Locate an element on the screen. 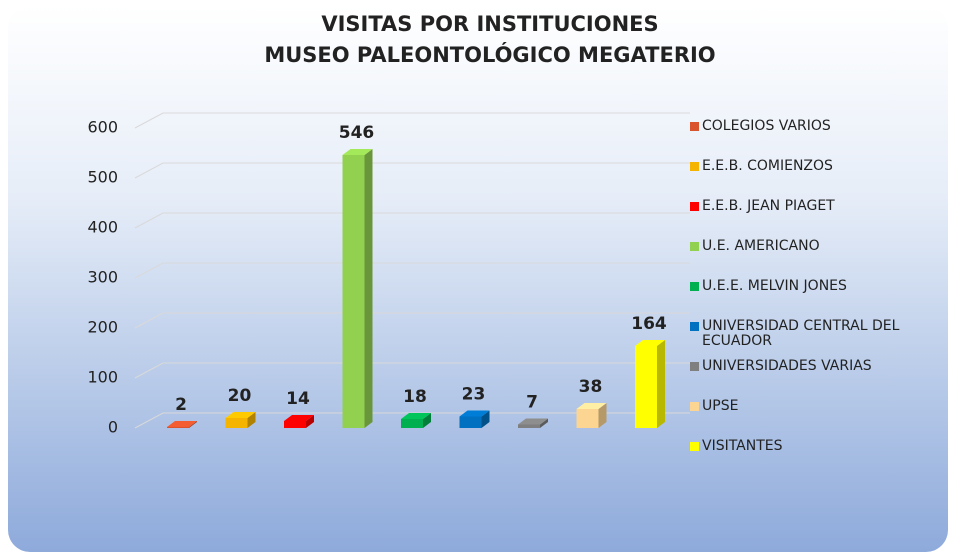  legend-item: VISITANTES is located at coordinates (821, 446).